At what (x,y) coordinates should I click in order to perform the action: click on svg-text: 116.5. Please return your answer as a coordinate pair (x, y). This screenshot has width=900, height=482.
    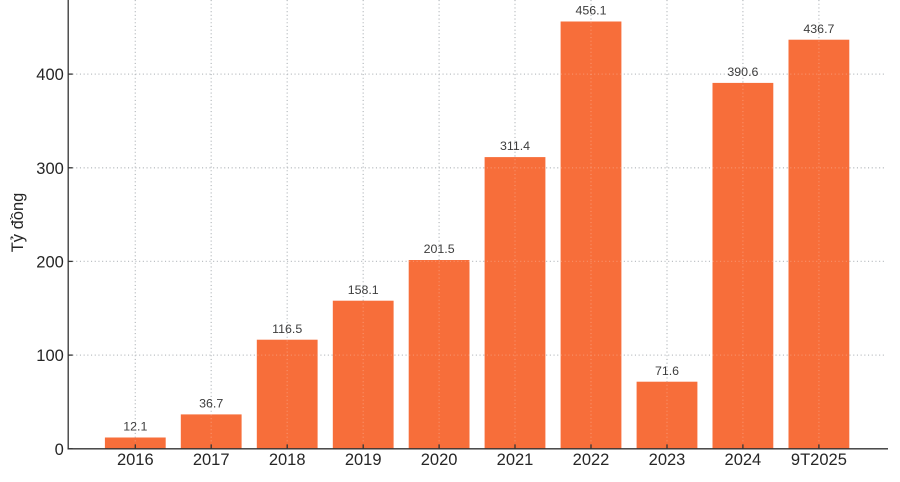
    Looking at the image, I should click on (287, 329).